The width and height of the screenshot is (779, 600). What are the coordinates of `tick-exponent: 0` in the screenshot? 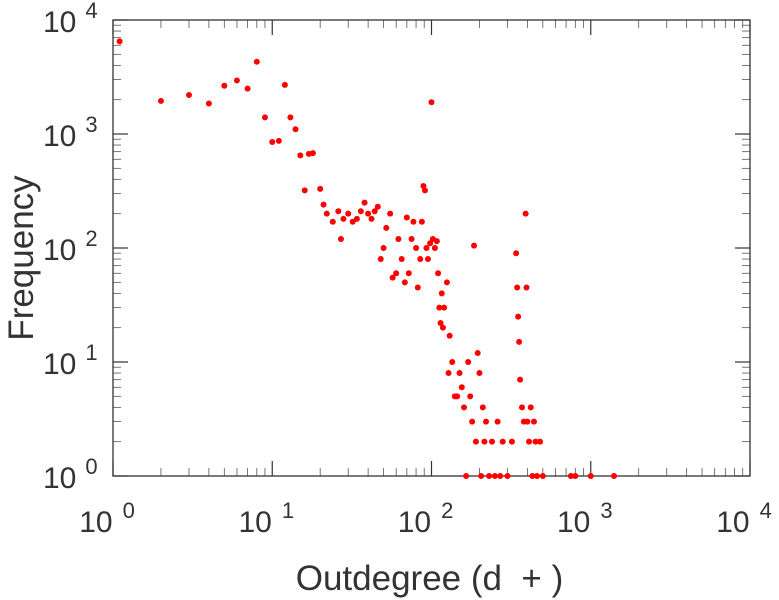 It's located at (91, 466).